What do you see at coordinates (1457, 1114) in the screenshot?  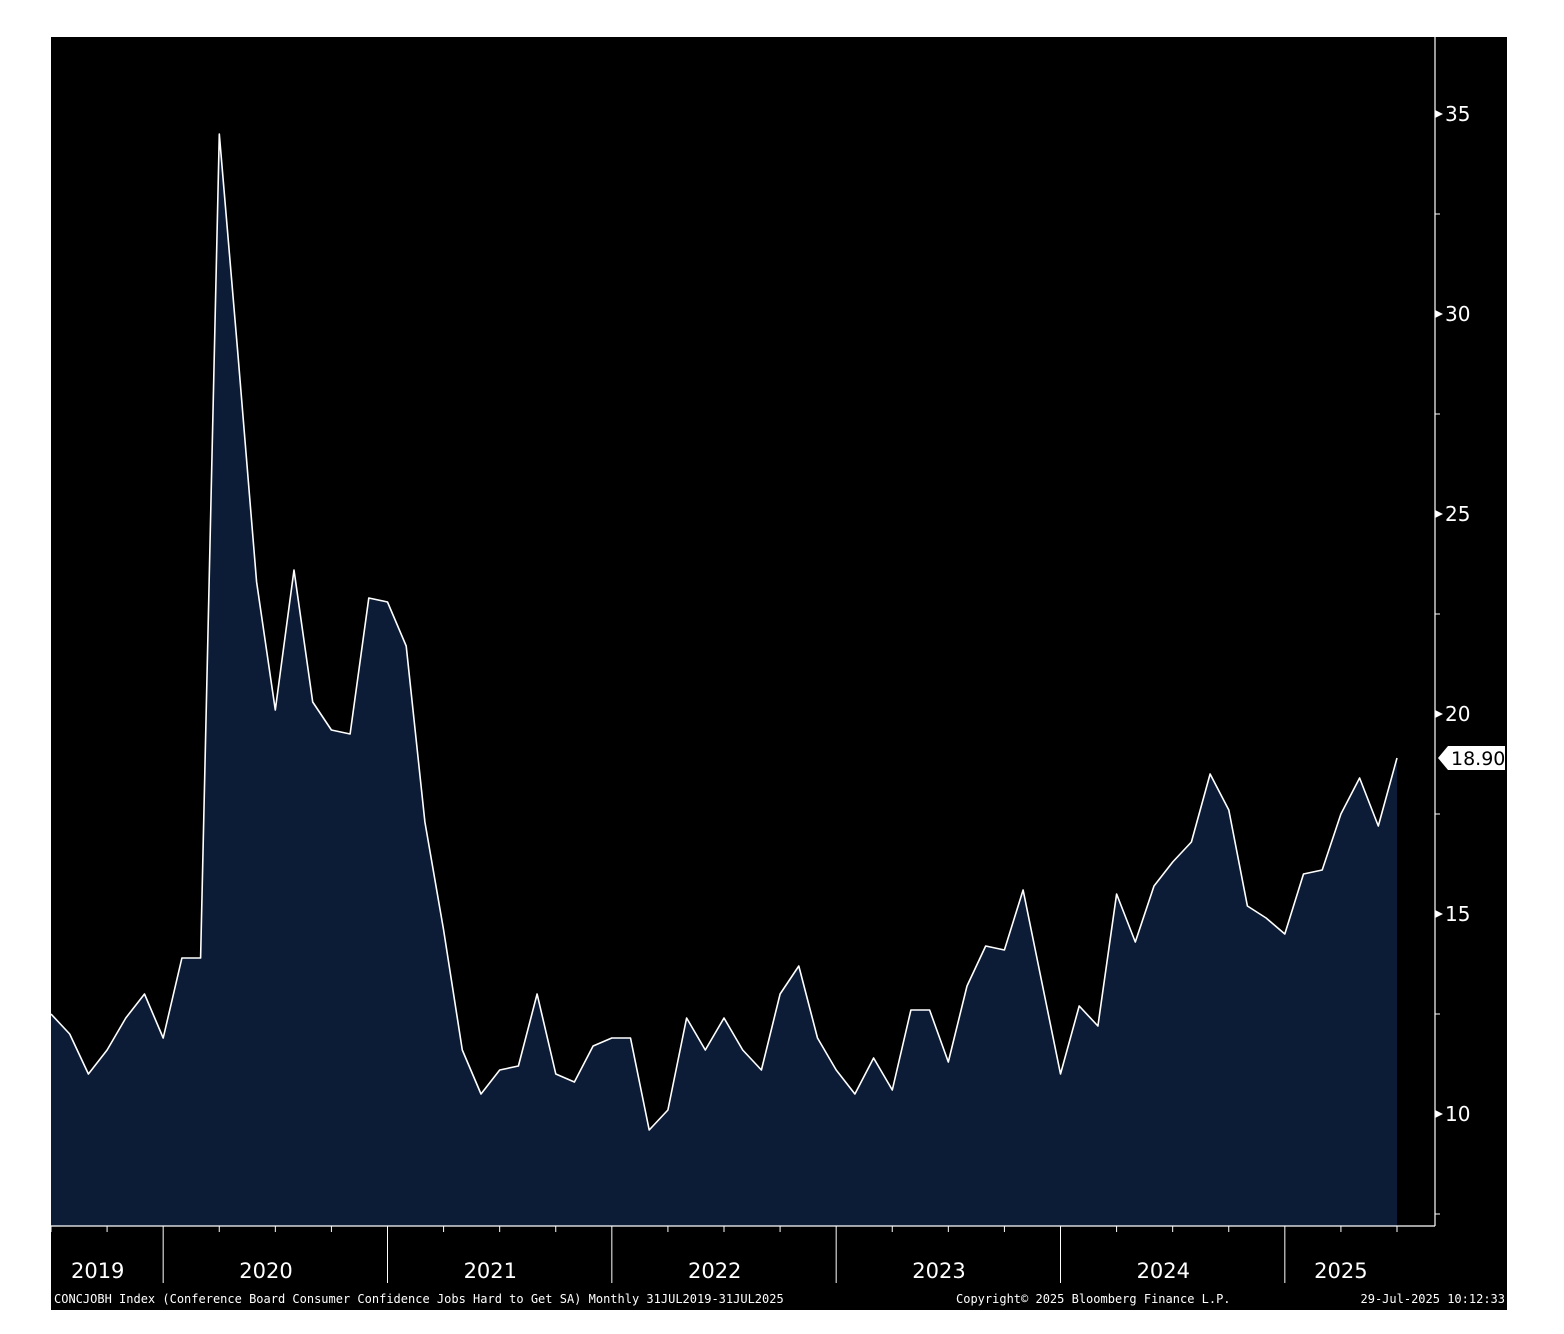 I see `y-tick-label: 10` at bounding box center [1457, 1114].